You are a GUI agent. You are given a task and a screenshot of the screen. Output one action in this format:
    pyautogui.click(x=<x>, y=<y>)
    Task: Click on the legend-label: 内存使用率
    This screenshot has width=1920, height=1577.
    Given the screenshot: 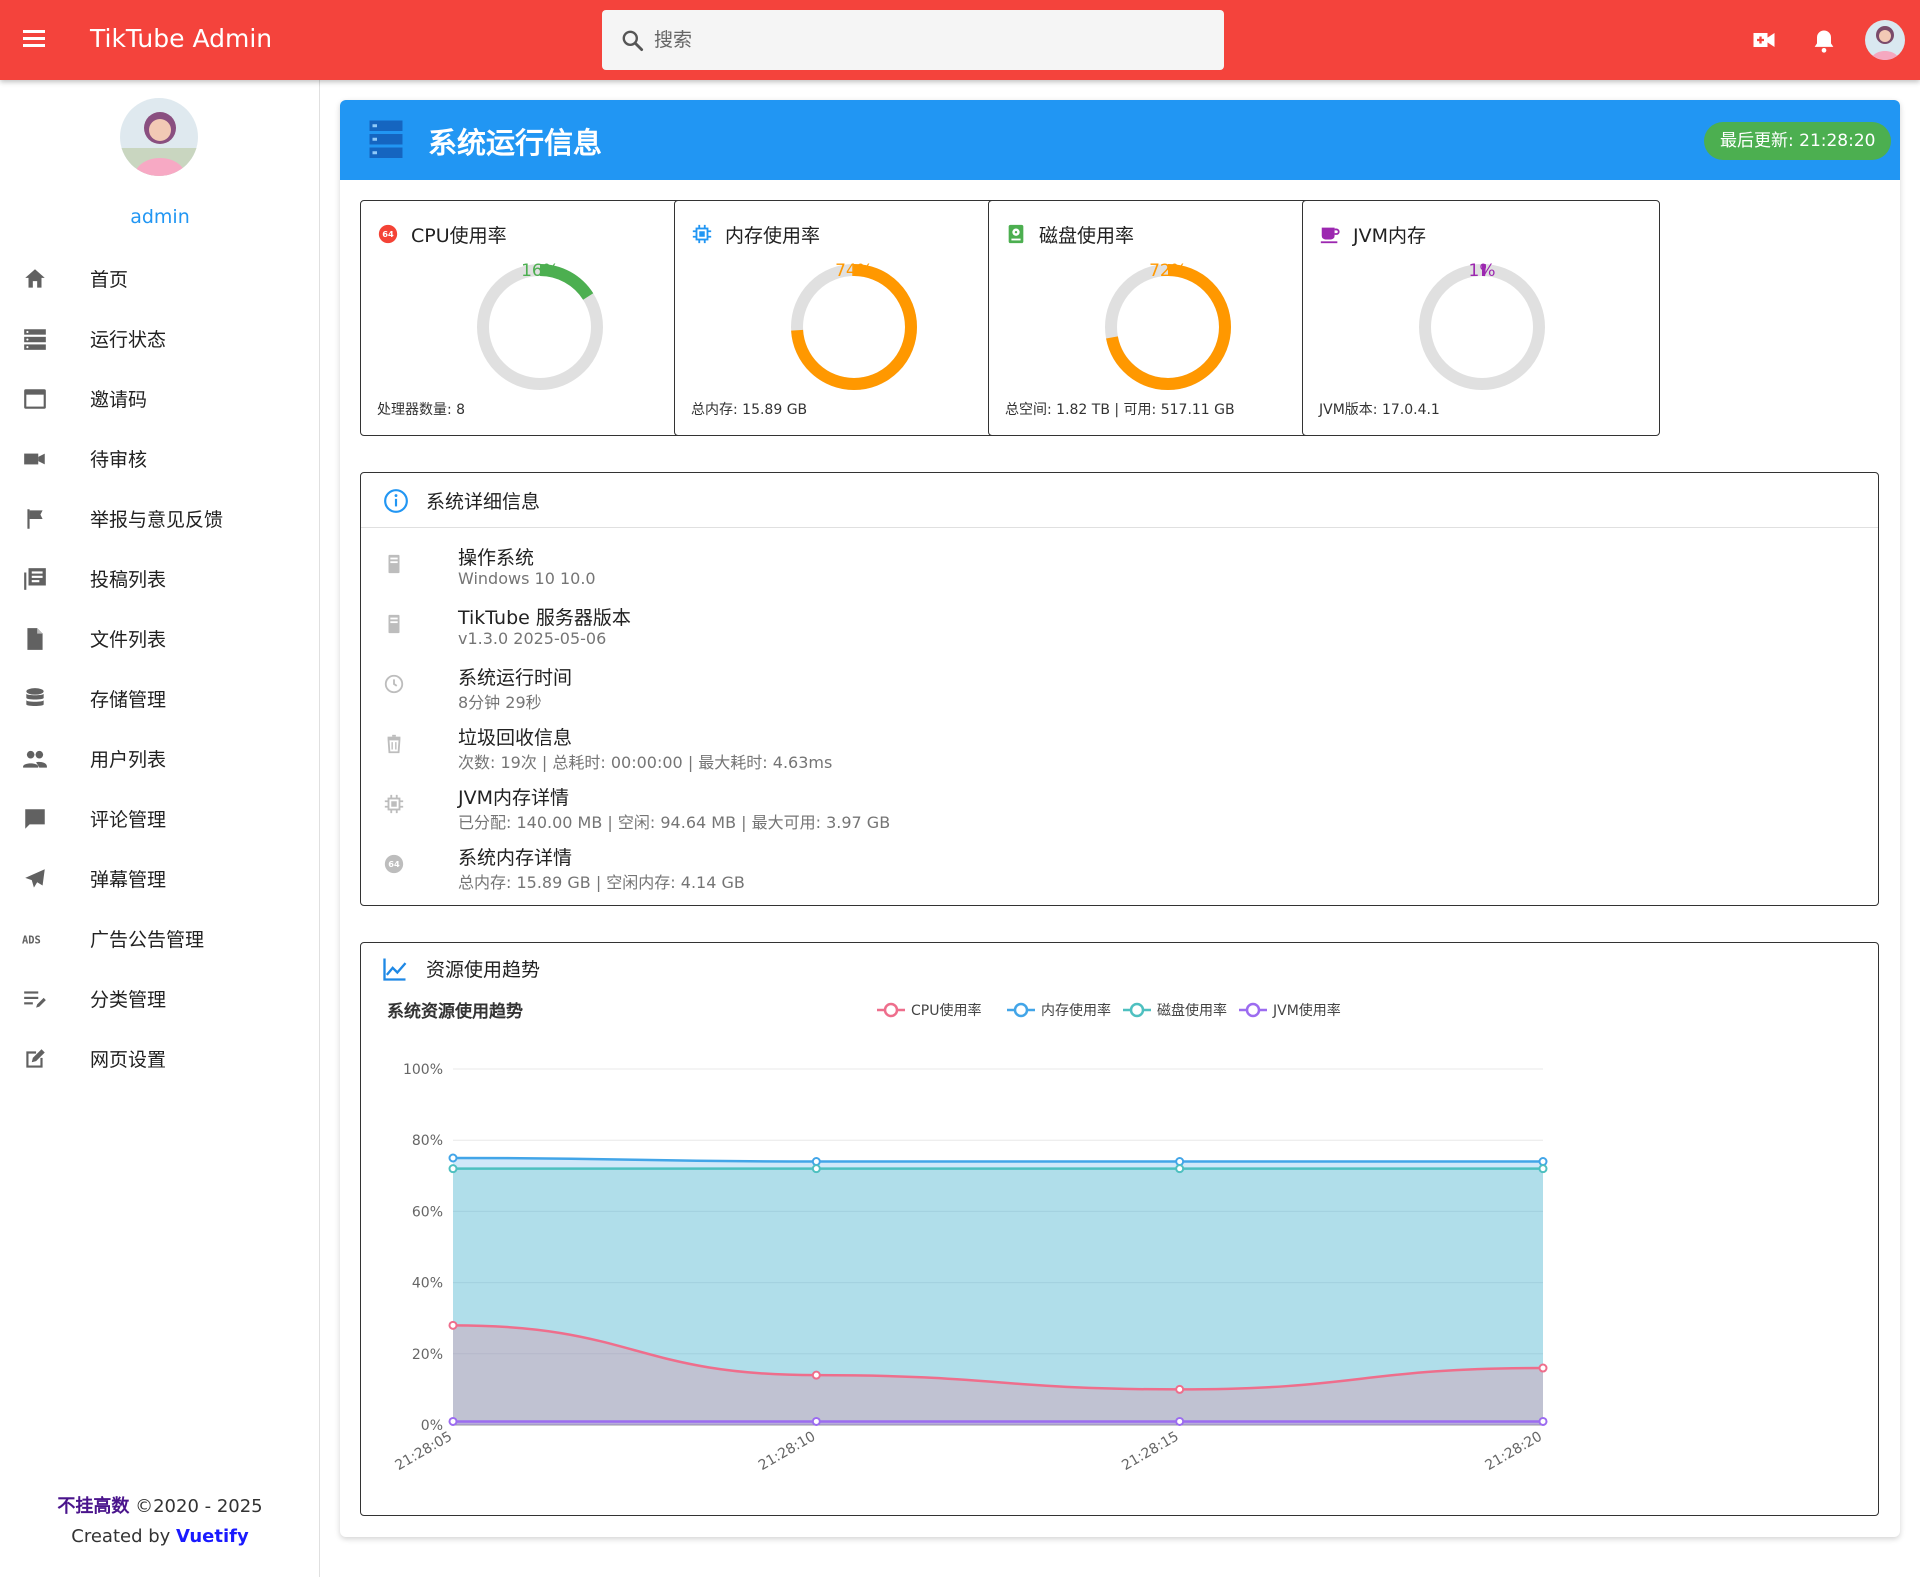 What is the action you would take?
    pyautogui.click(x=1076, y=1010)
    